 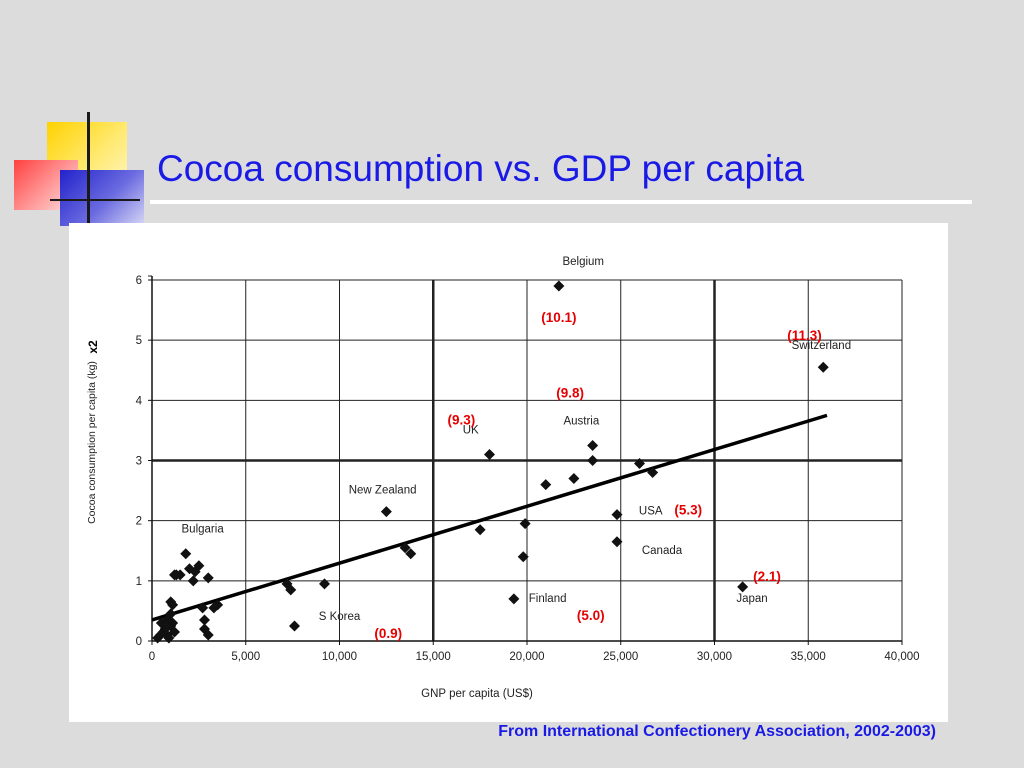 What do you see at coordinates (88, 169) in the screenshot?
I see `decor-vertical-line` at bounding box center [88, 169].